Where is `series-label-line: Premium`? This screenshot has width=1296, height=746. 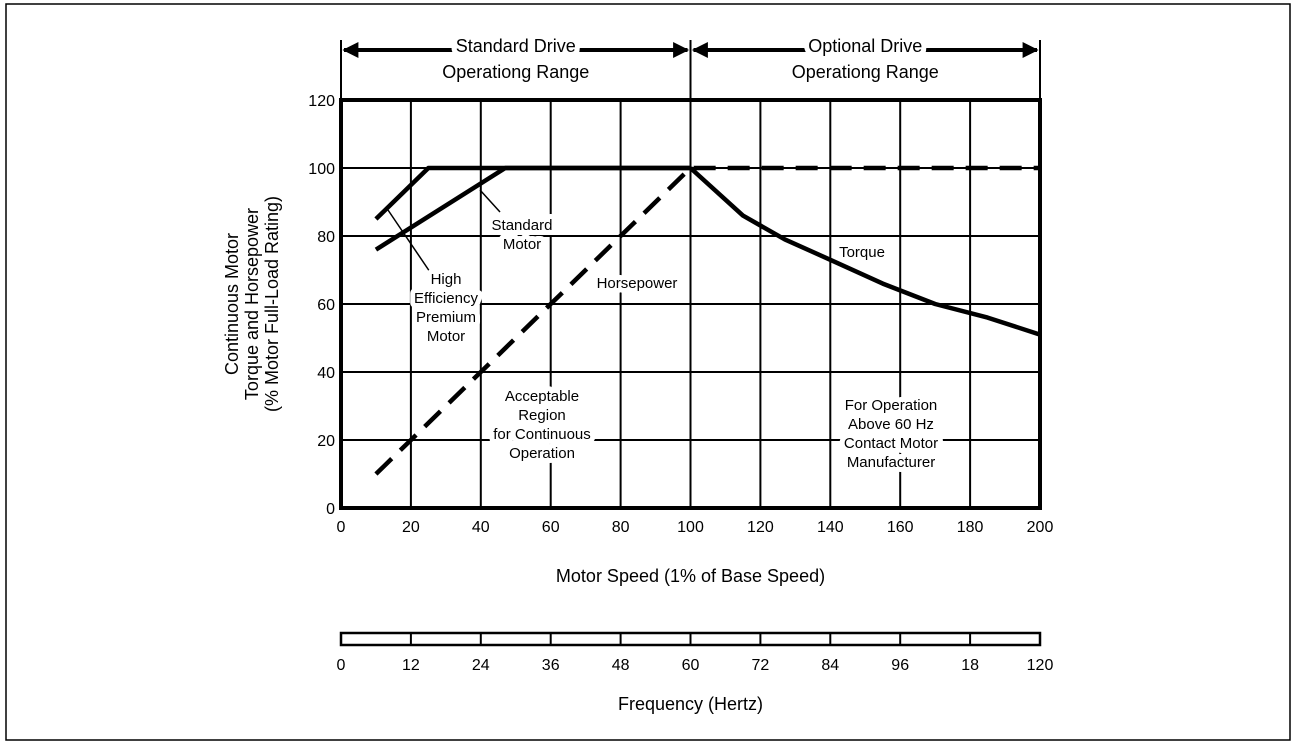 series-label-line: Premium is located at coordinates (446, 317).